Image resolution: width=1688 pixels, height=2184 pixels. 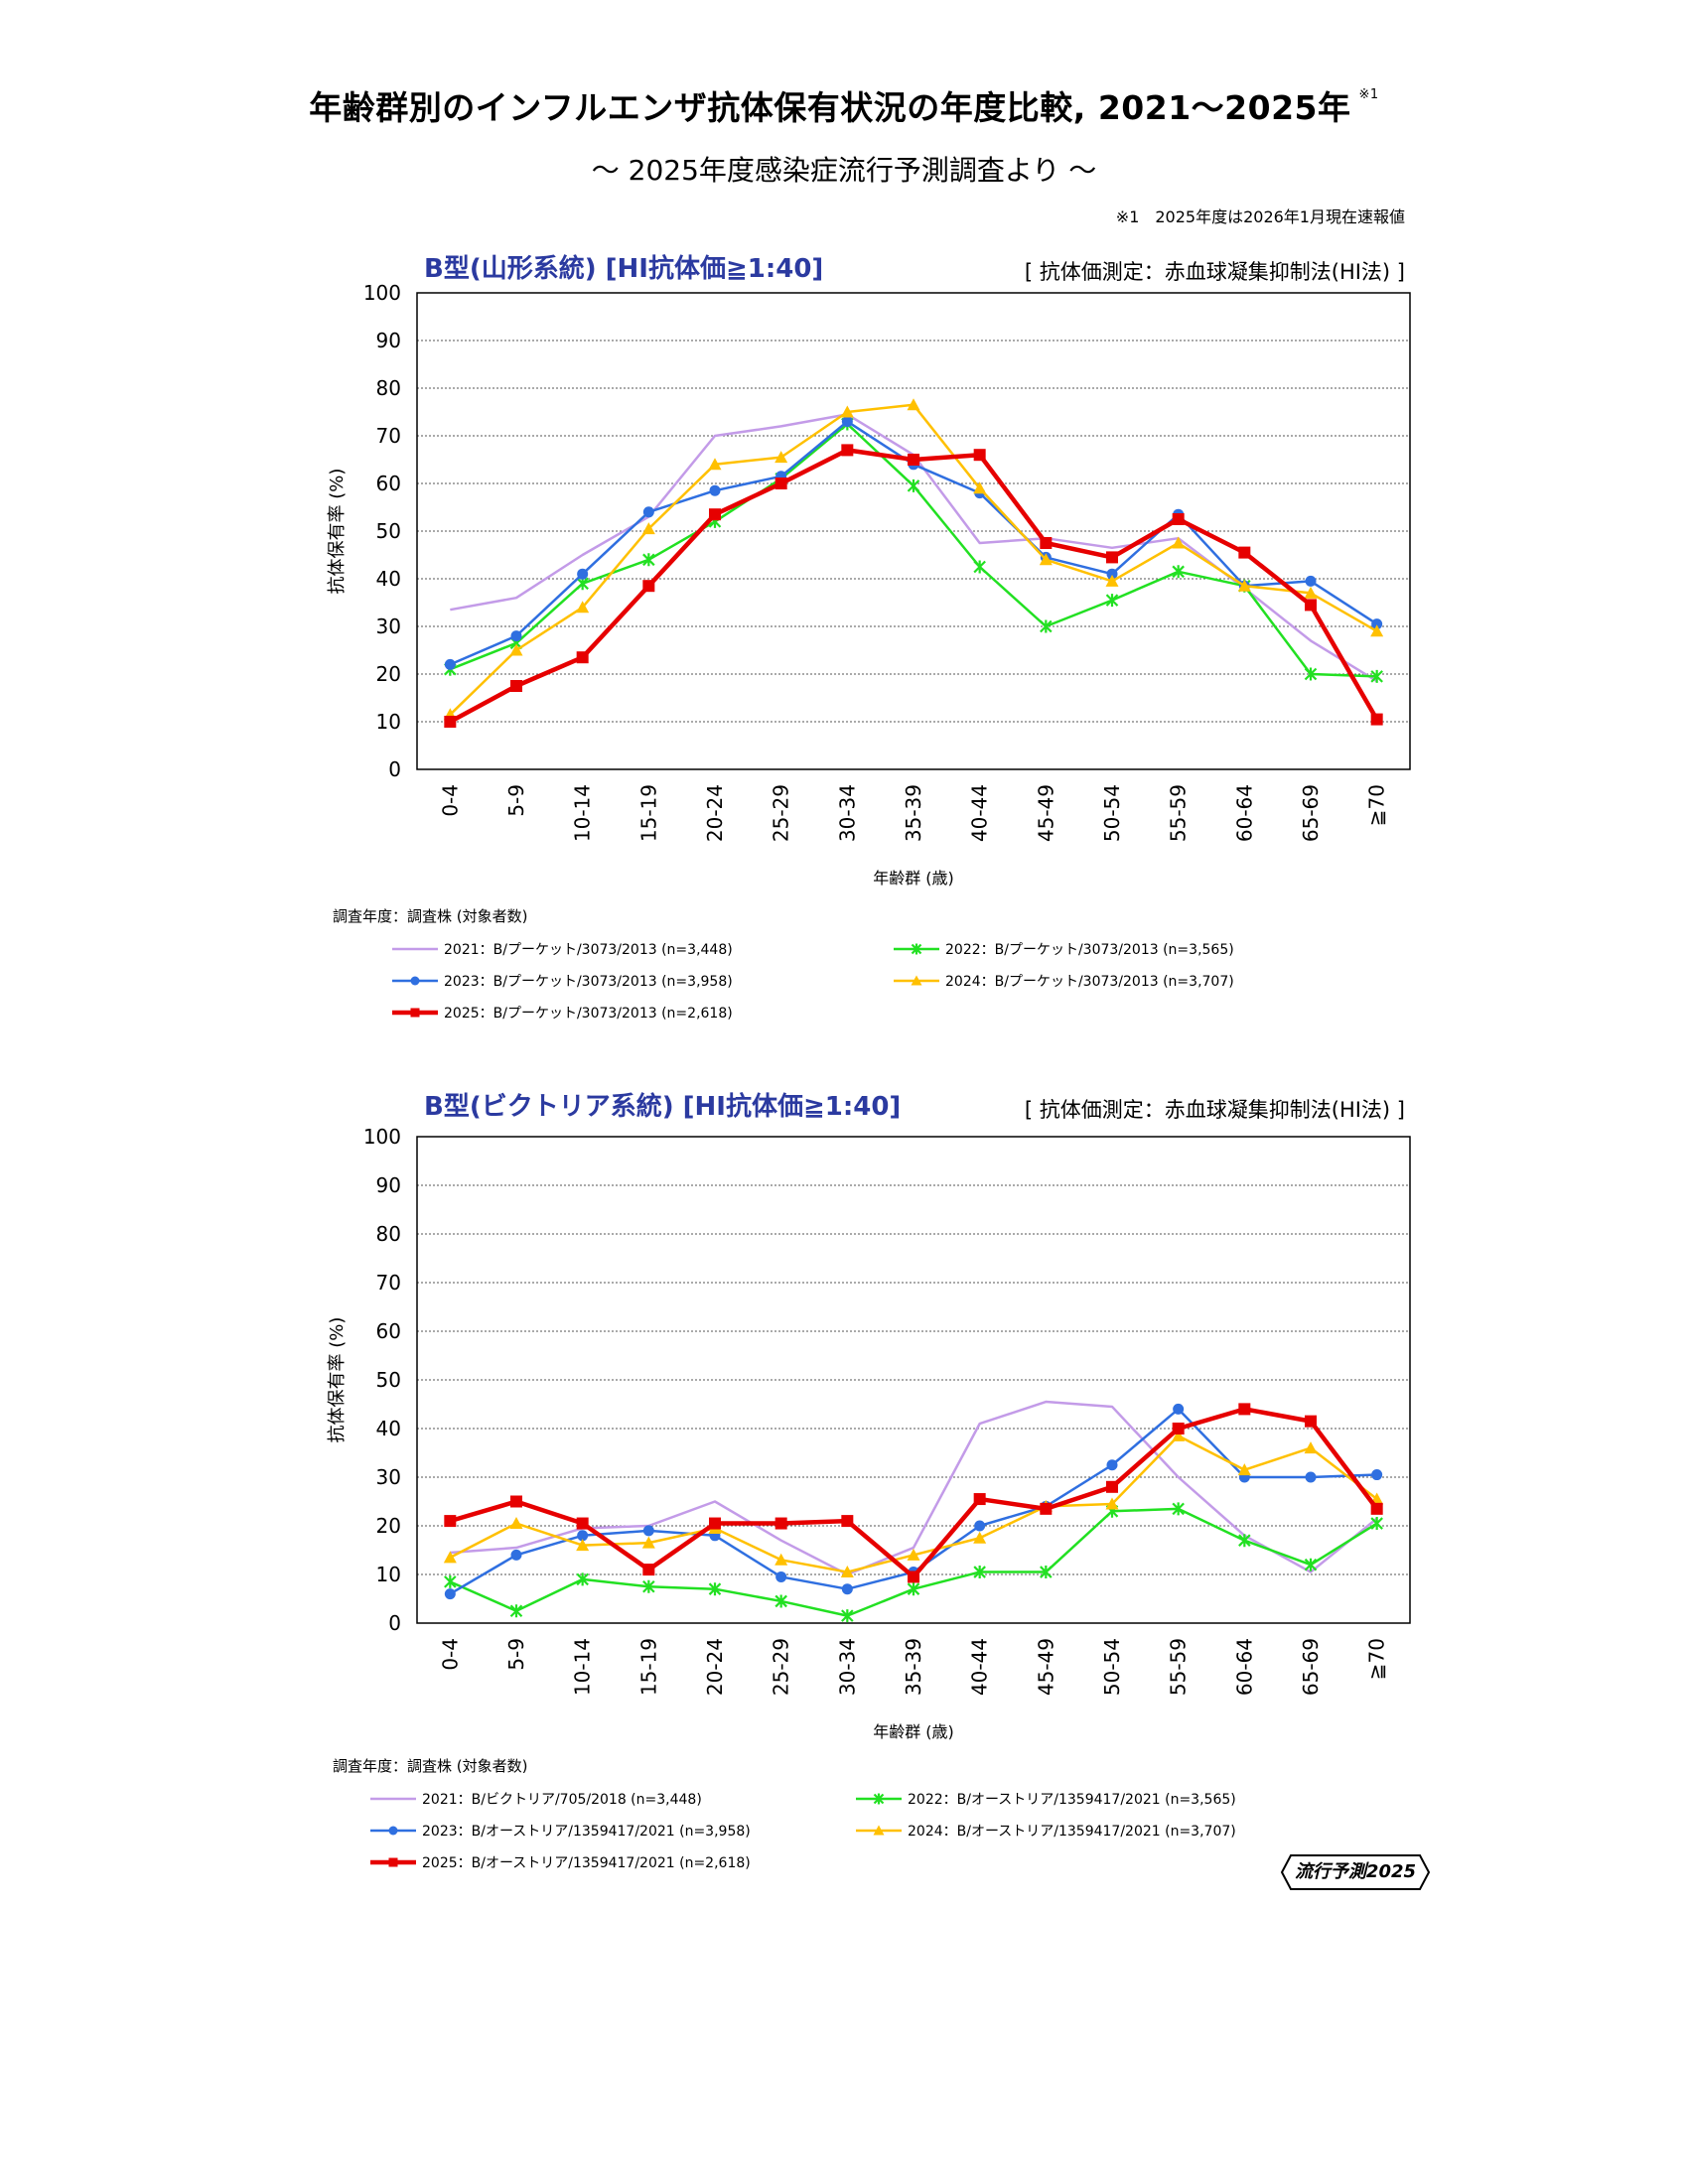 What do you see at coordinates (844, 170) in the screenshot?
I see `page-subtitle: ～ 2025年度感染症流行予測調査より ～` at bounding box center [844, 170].